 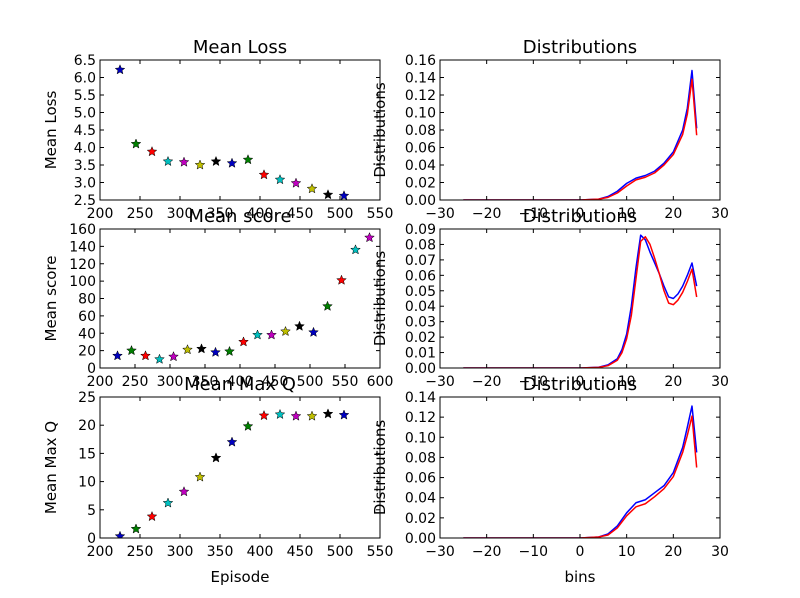 I want to click on y-tick-label: 120, so click(x=82, y=265).